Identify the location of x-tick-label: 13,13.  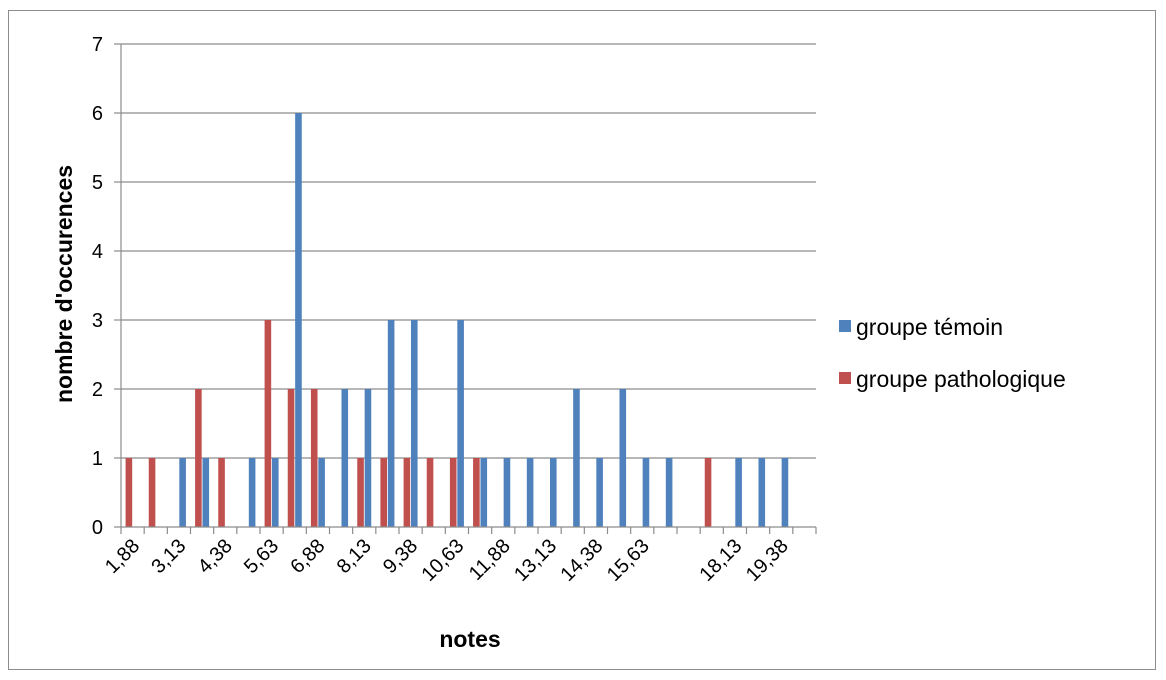
(535, 560).